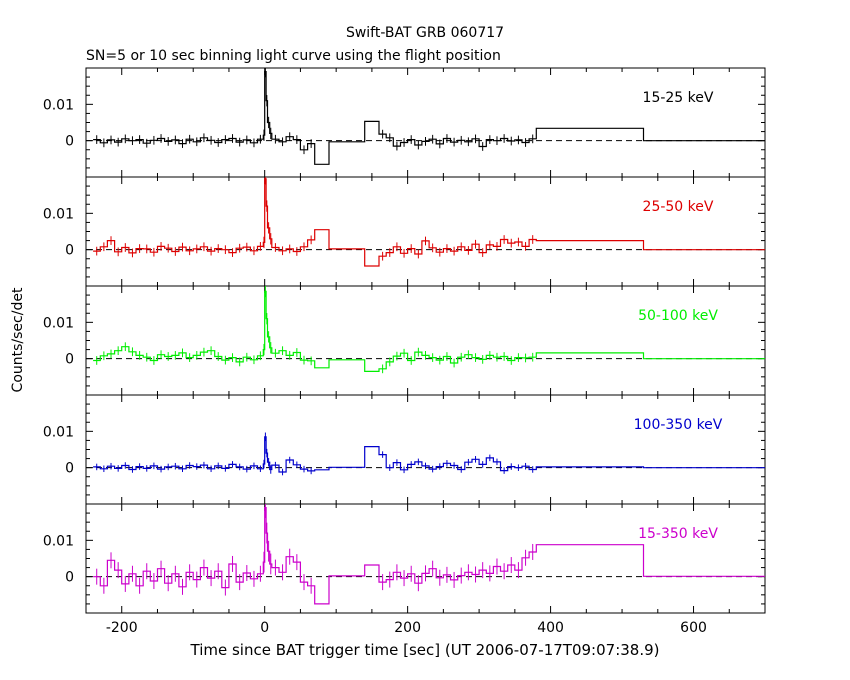 The image size is (850, 680). What do you see at coordinates (407, 628) in the screenshot?
I see `x-tick-label: 200` at bounding box center [407, 628].